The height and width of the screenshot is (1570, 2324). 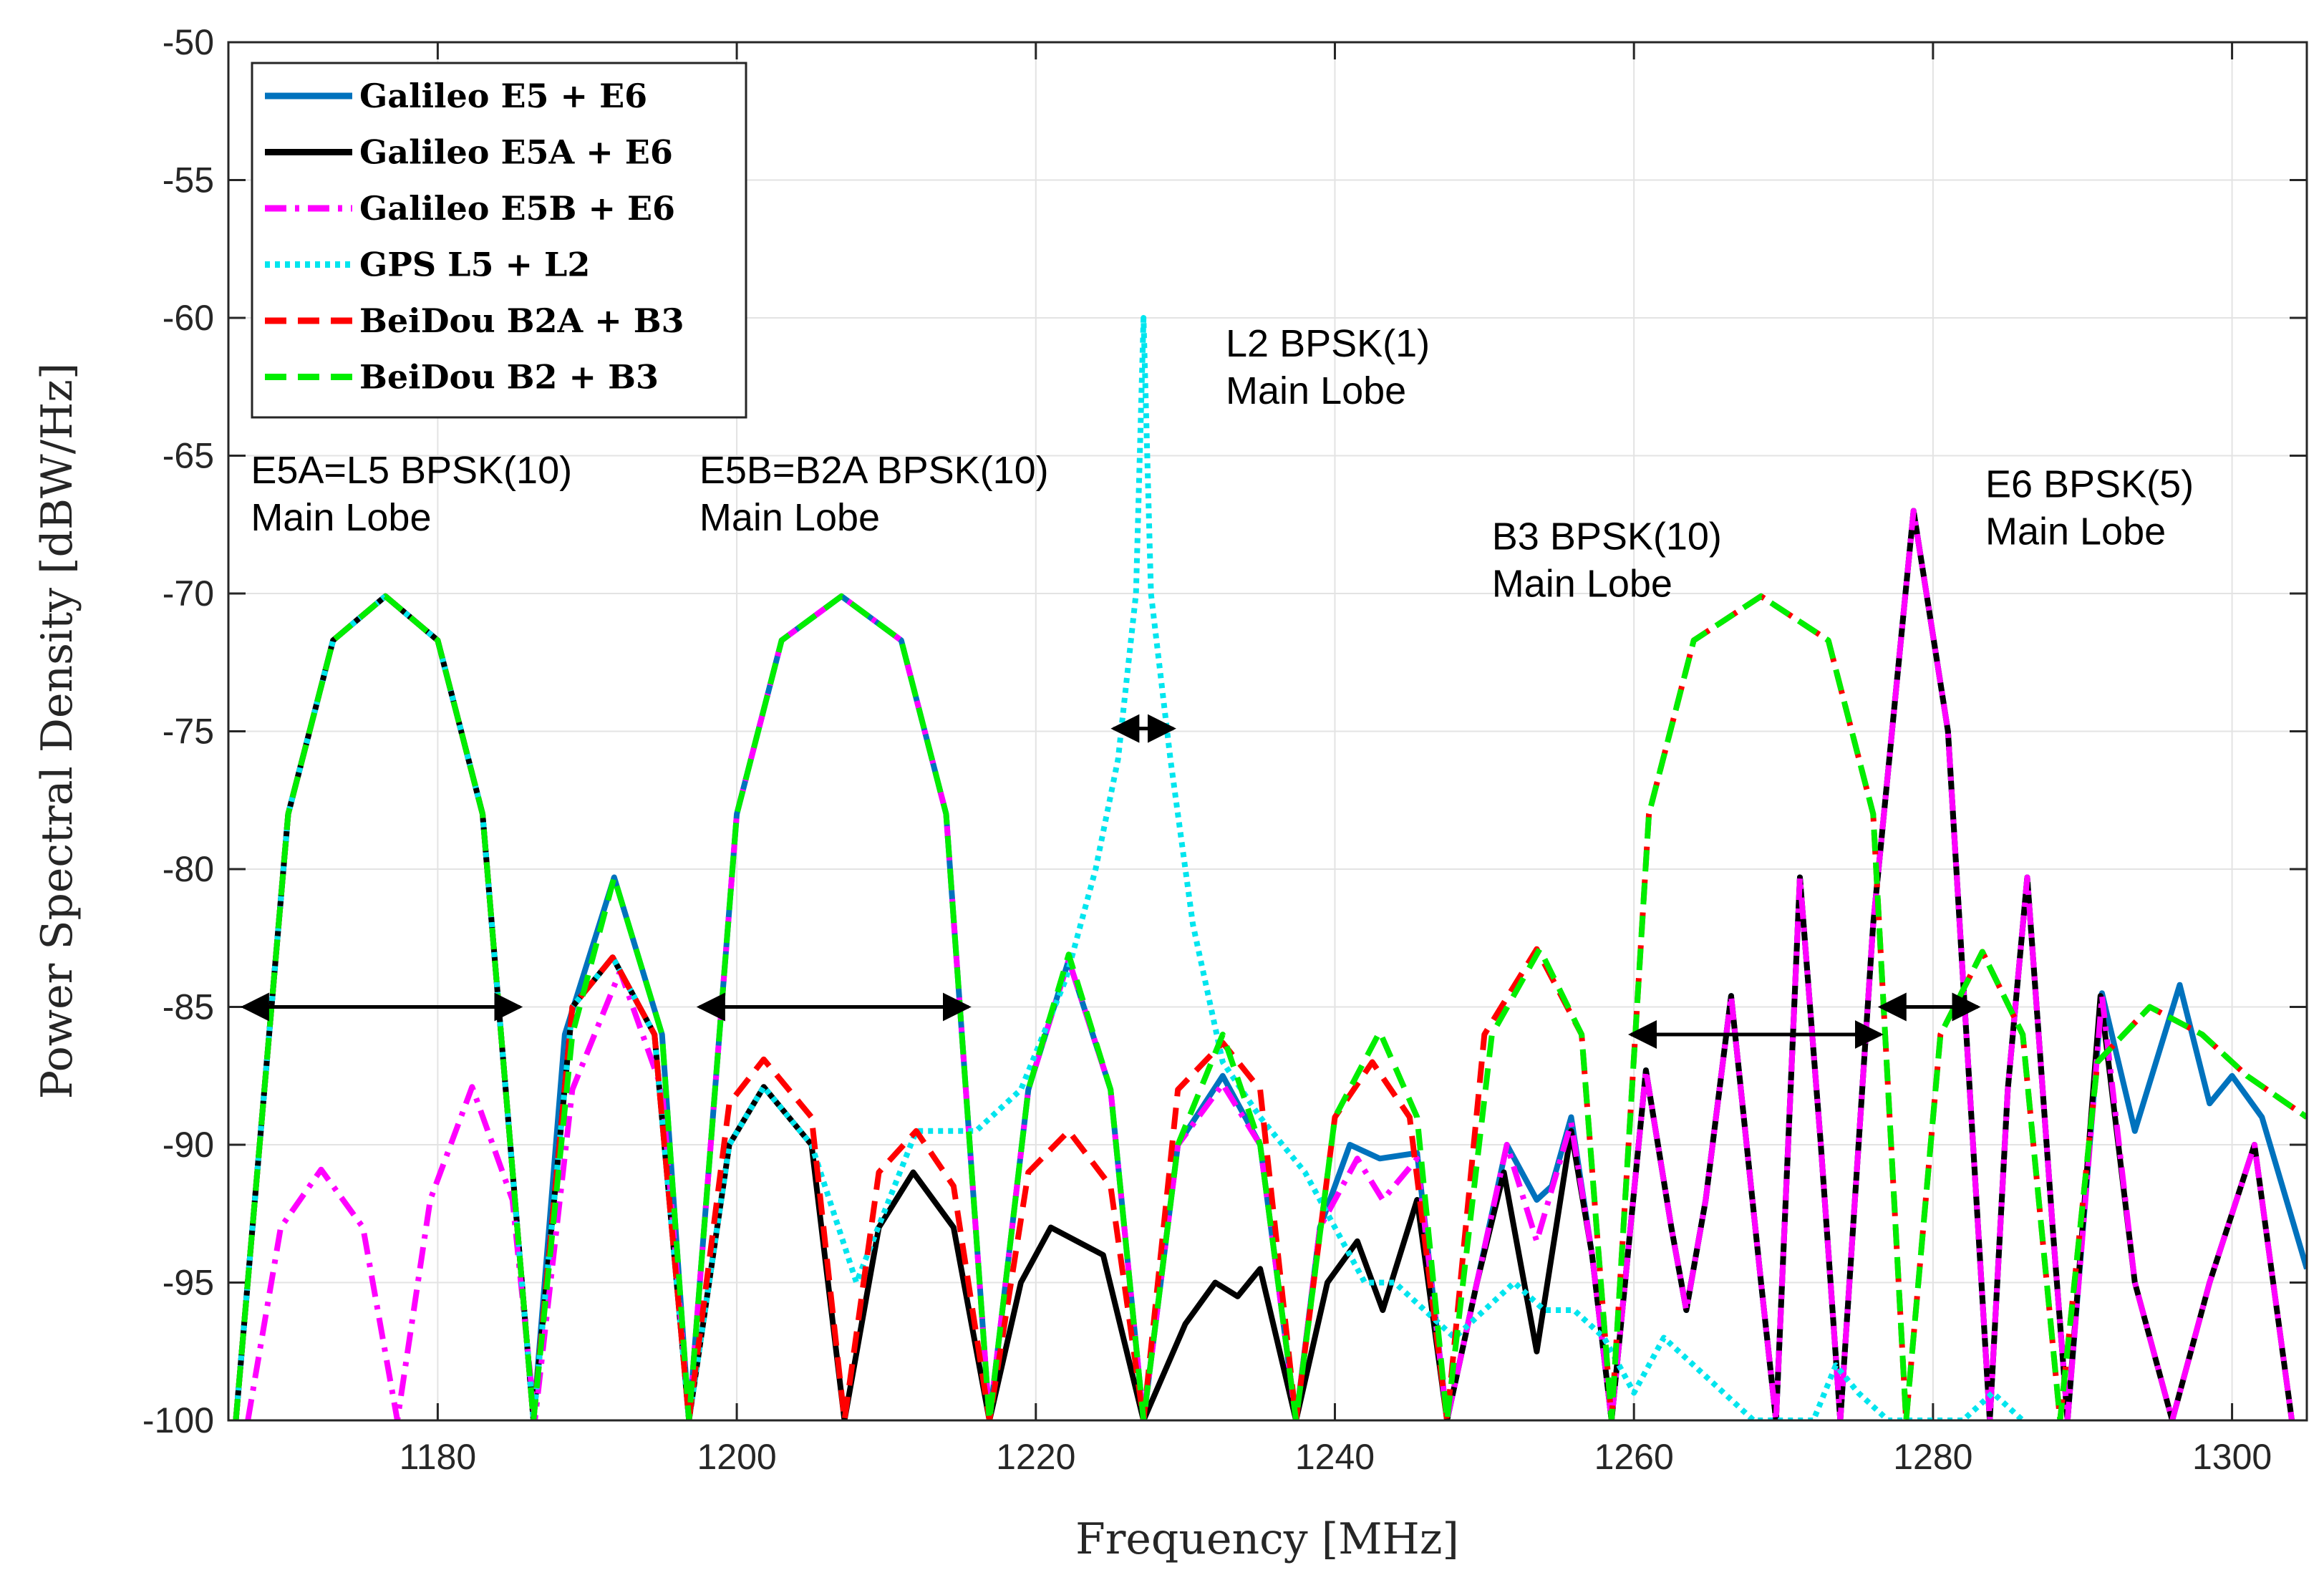 What do you see at coordinates (57, 732) in the screenshot?
I see `y-axis-title: Power Spectral Density [dBW/Hz]` at bounding box center [57, 732].